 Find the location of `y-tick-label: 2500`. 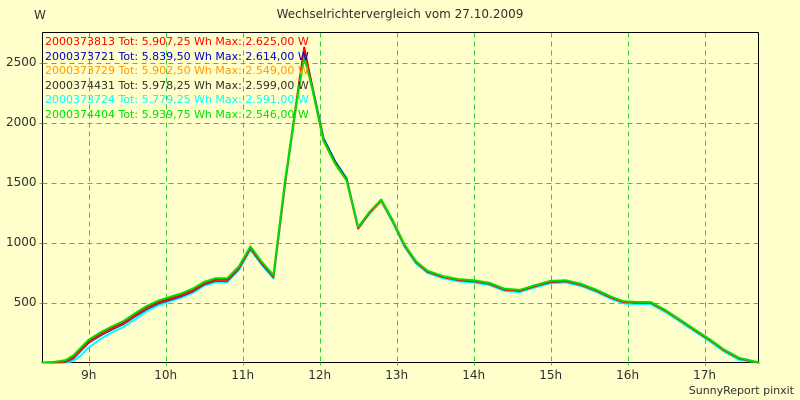

y-tick-label: 2500 is located at coordinates (21, 61).